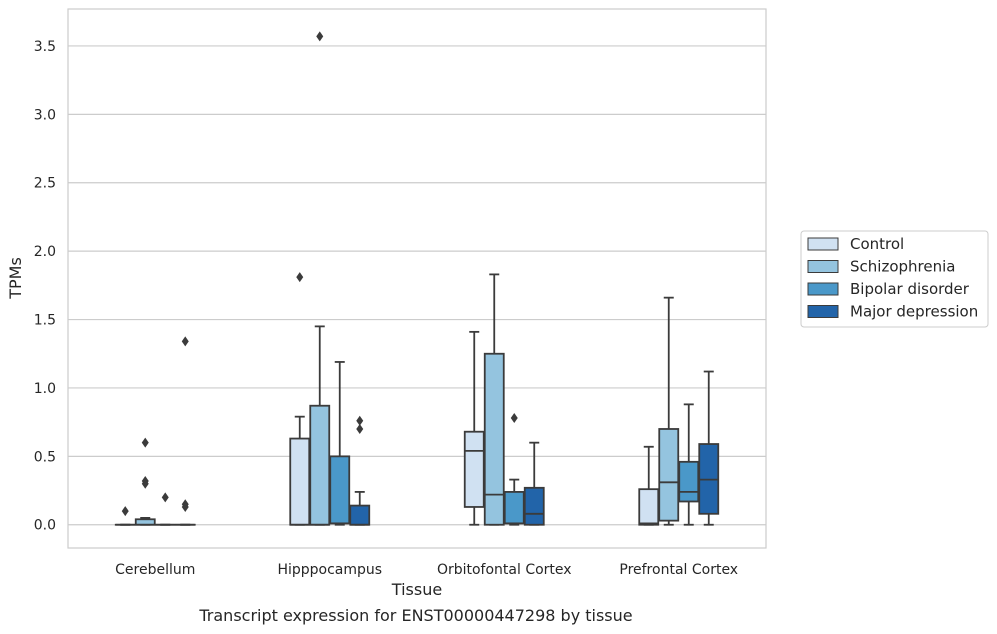 The width and height of the screenshot is (997, 634). Describe the element at coordinates (504, 570) in the screenshot. I see `x-tick-label: Orbitofontal Cortex` at that location.